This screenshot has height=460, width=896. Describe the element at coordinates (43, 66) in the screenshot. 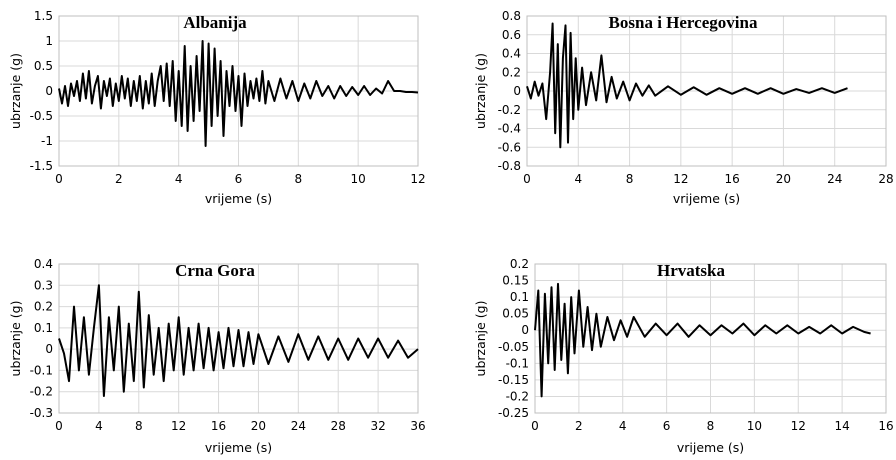

I see `y-tick-label: 0.5` at that location.